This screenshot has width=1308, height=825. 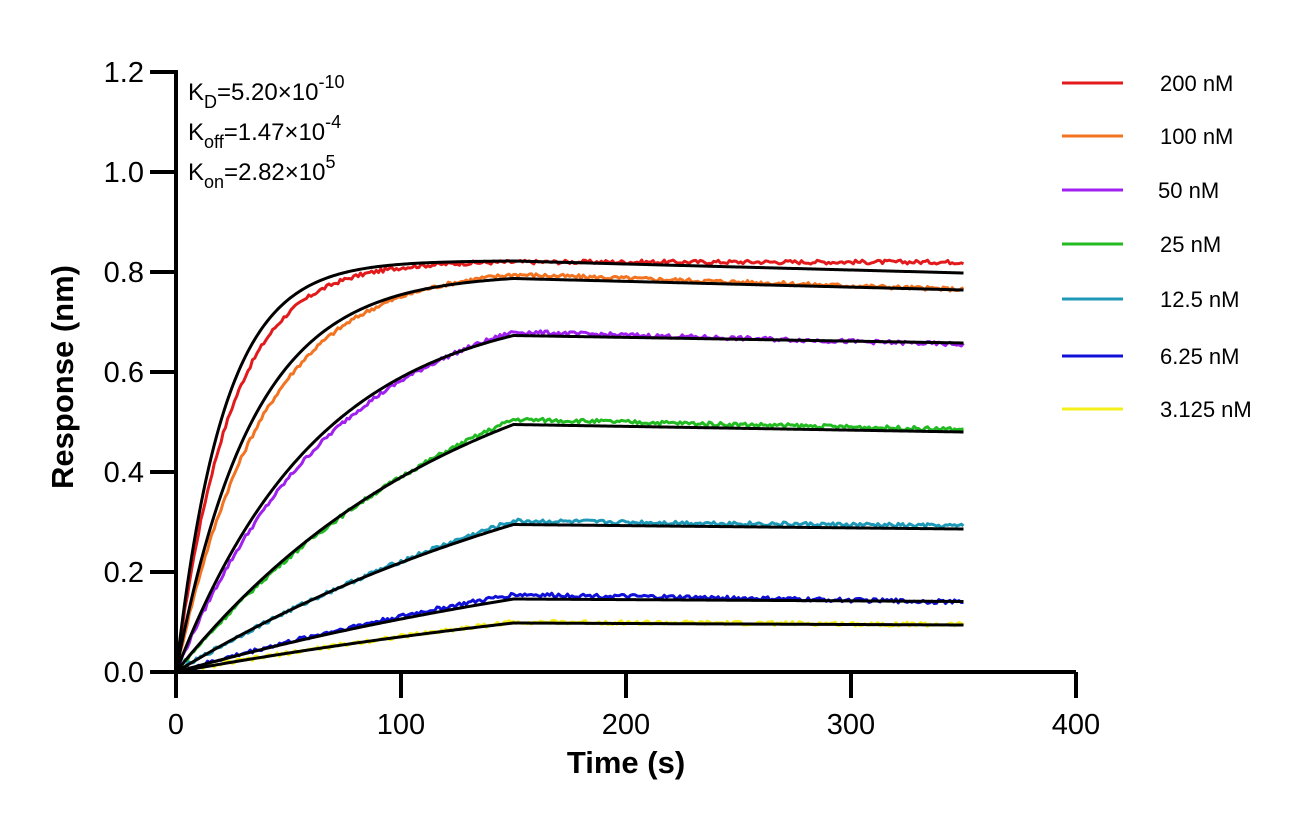 What do you see at coordinates (274, 132) in the screenshot?
I see `annotation-value: =1.47×10` at bounding box center [274, 132].